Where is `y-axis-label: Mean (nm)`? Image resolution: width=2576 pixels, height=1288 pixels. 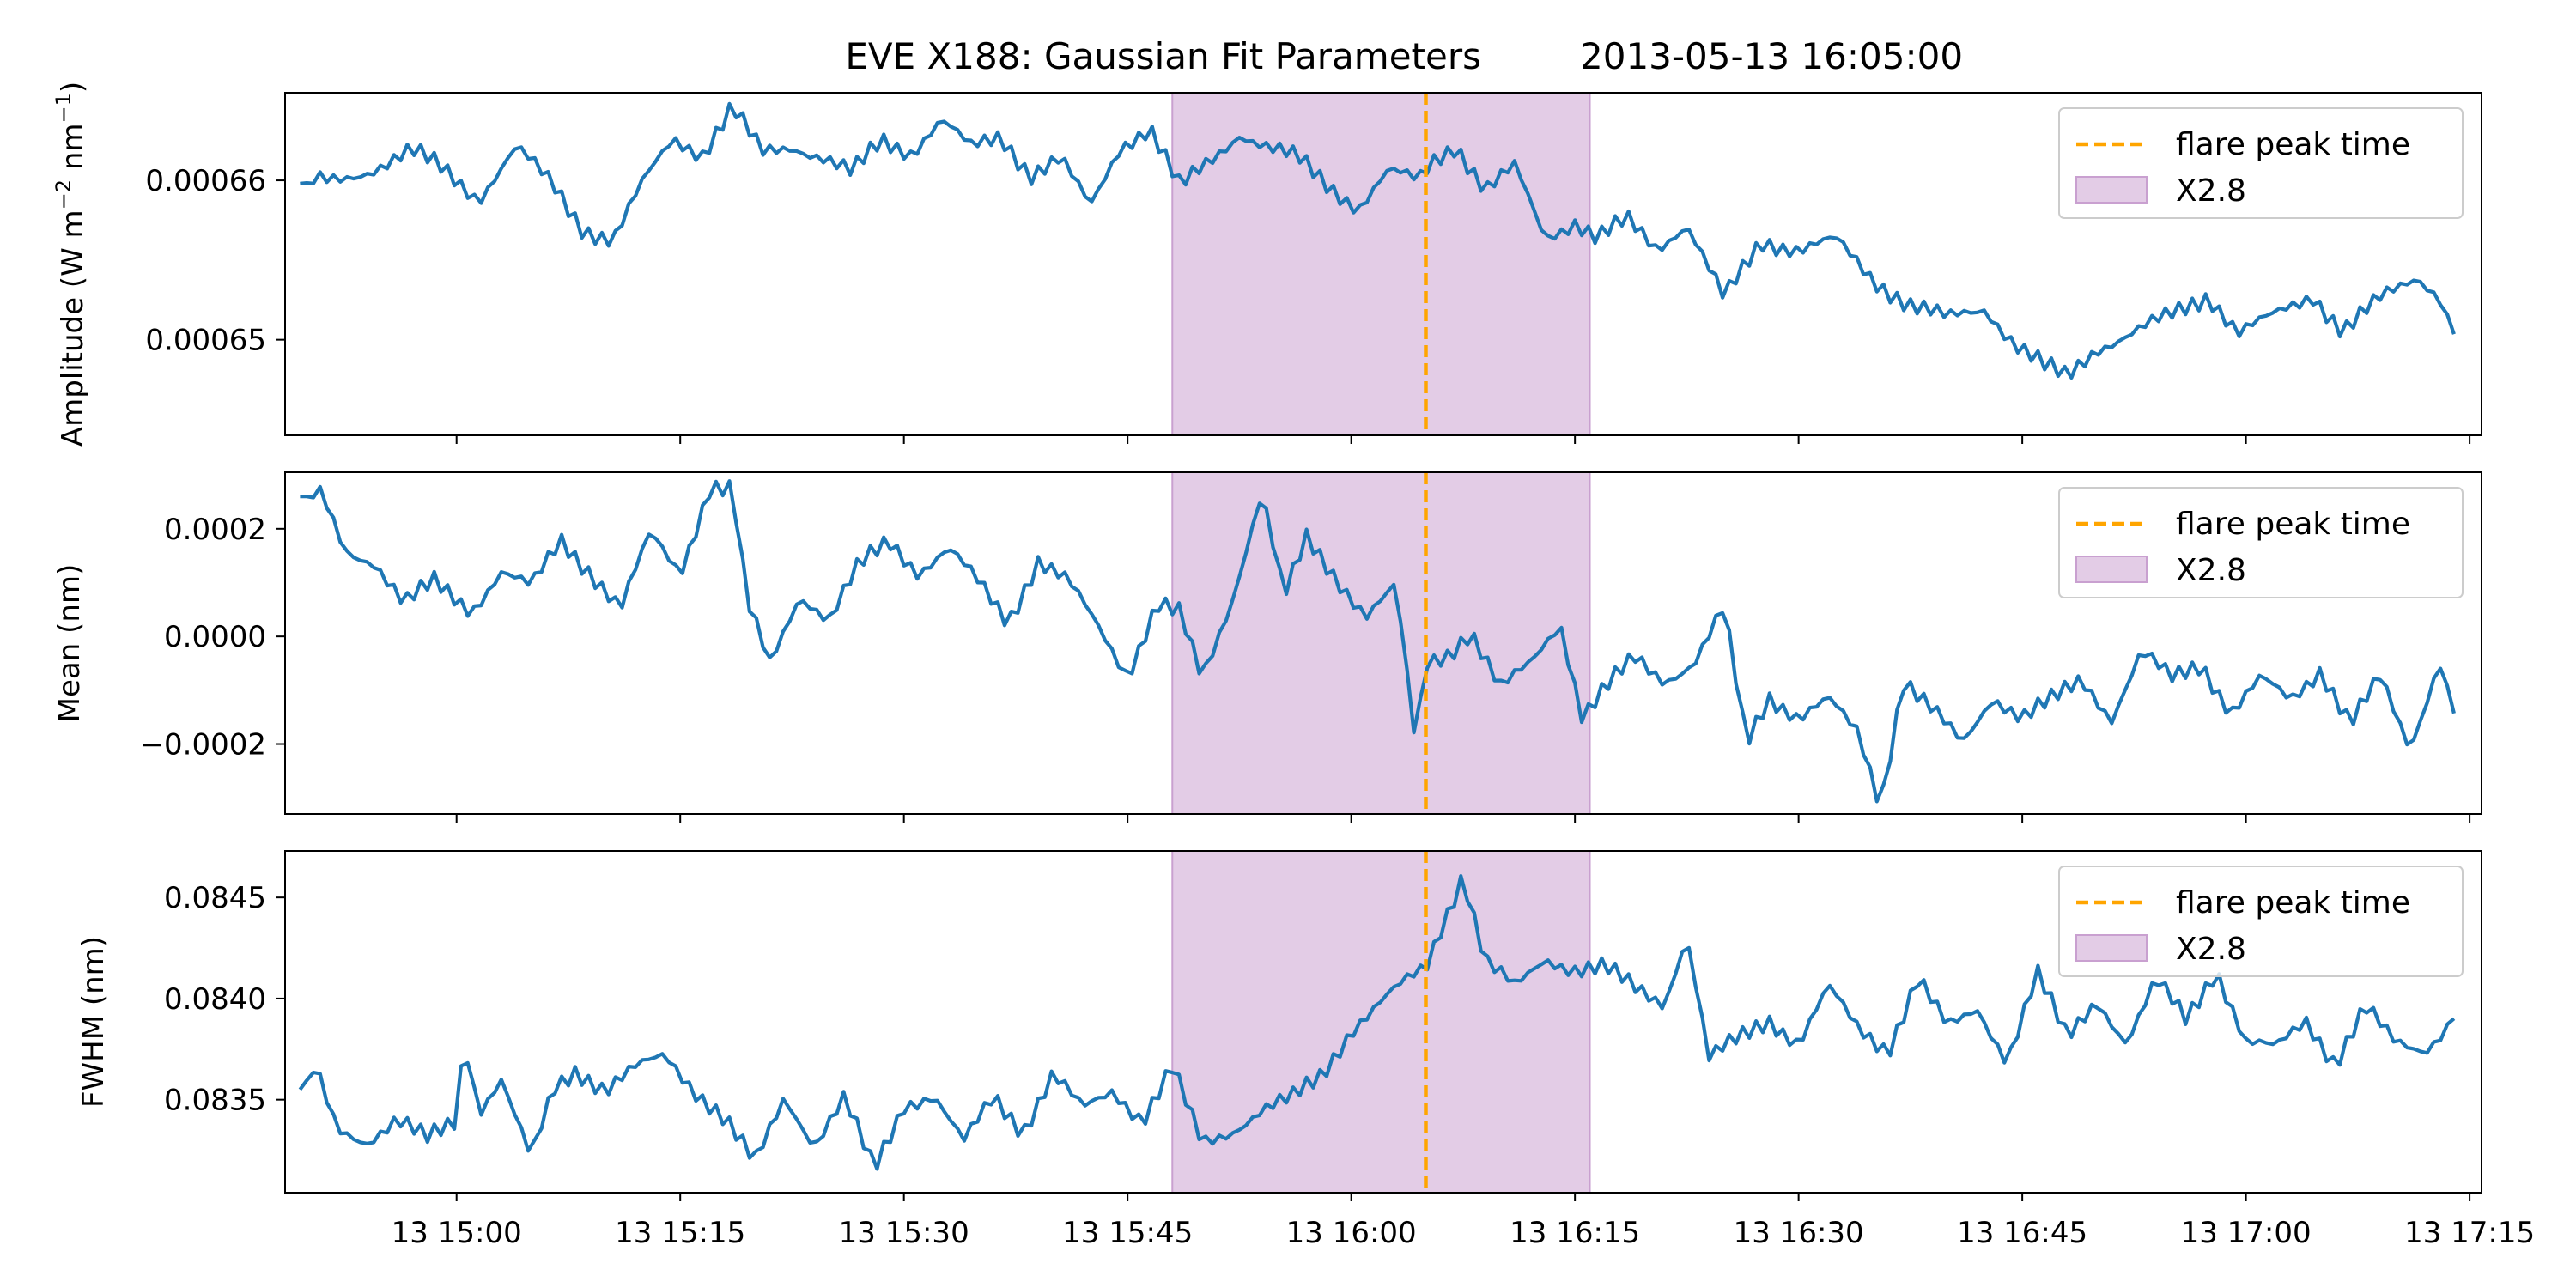
y-axis-label: Mean (nm) is located at coordinates (69, 643).